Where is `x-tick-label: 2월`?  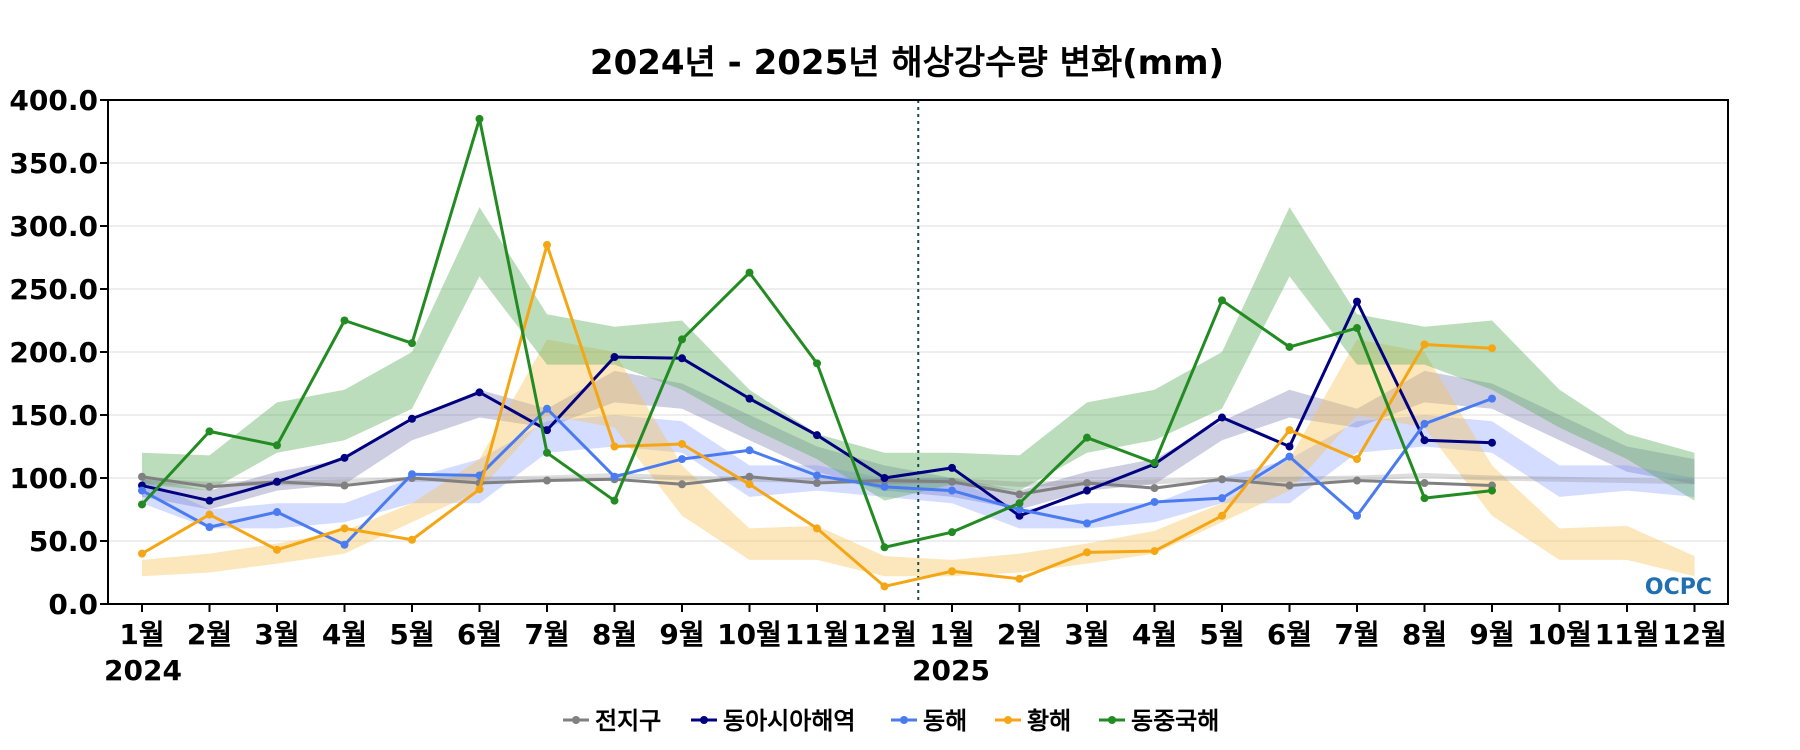 x-tick-label: 2월 is located at coordinates (209, 634).